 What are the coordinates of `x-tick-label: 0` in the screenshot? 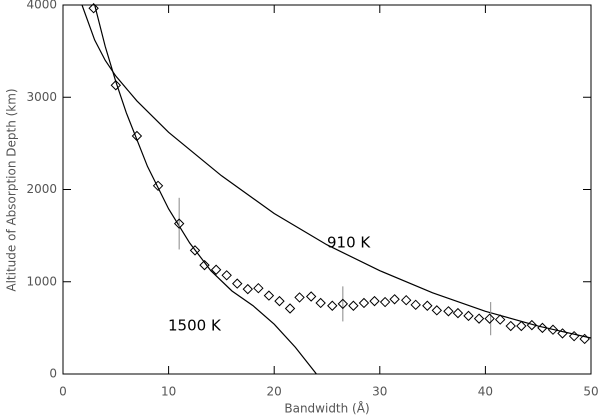 It's located at (63, 392).